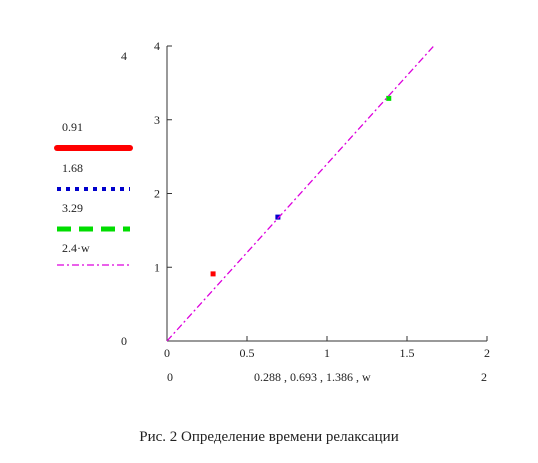 This screenshot has height=463, width=538. I want to click on y-tick-label: 2, so click(157, 194).